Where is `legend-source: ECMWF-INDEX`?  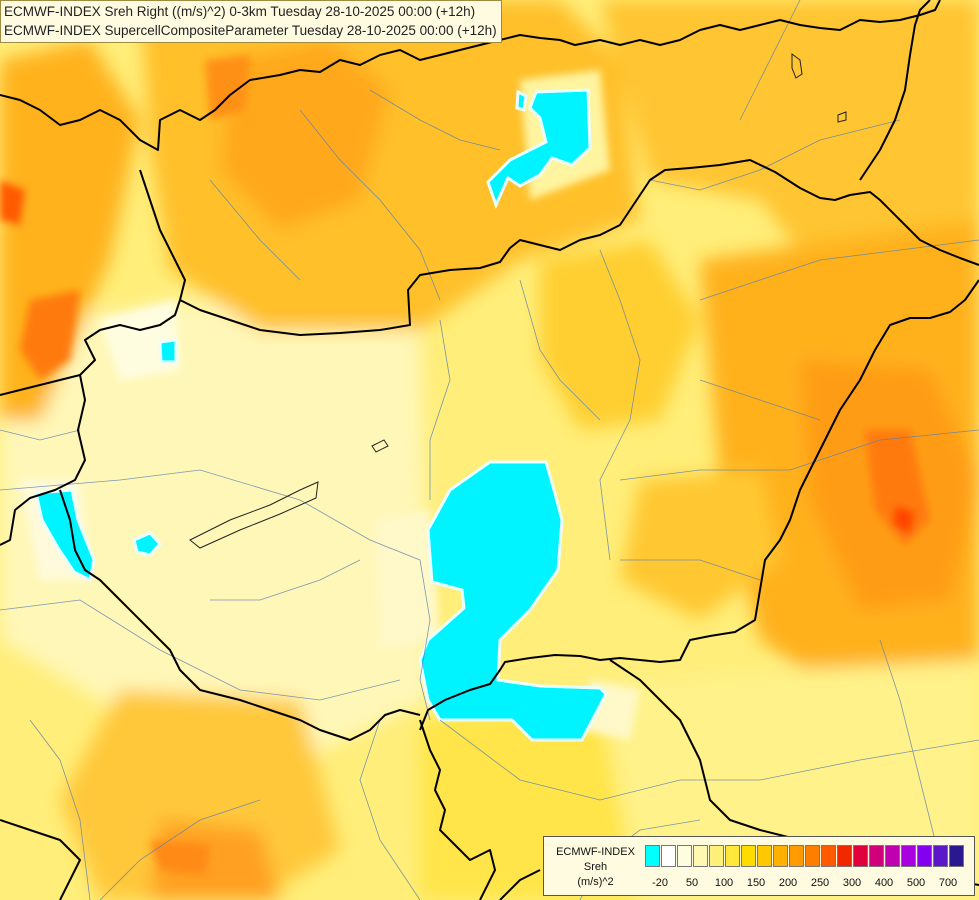 legend-source: ECMWF-INDEX is located at coordinates (595, 852).